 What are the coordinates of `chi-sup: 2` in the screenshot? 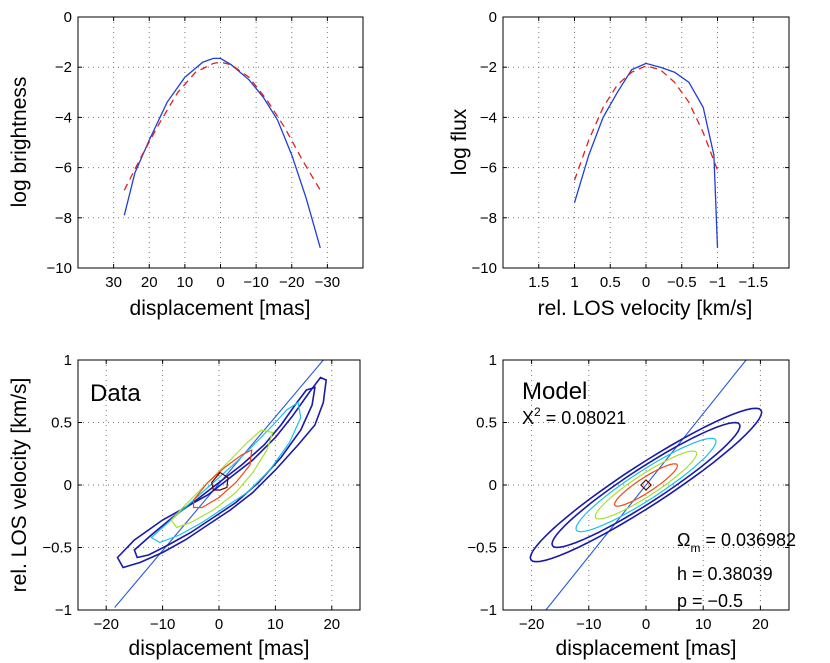 It's located at (537, 412).